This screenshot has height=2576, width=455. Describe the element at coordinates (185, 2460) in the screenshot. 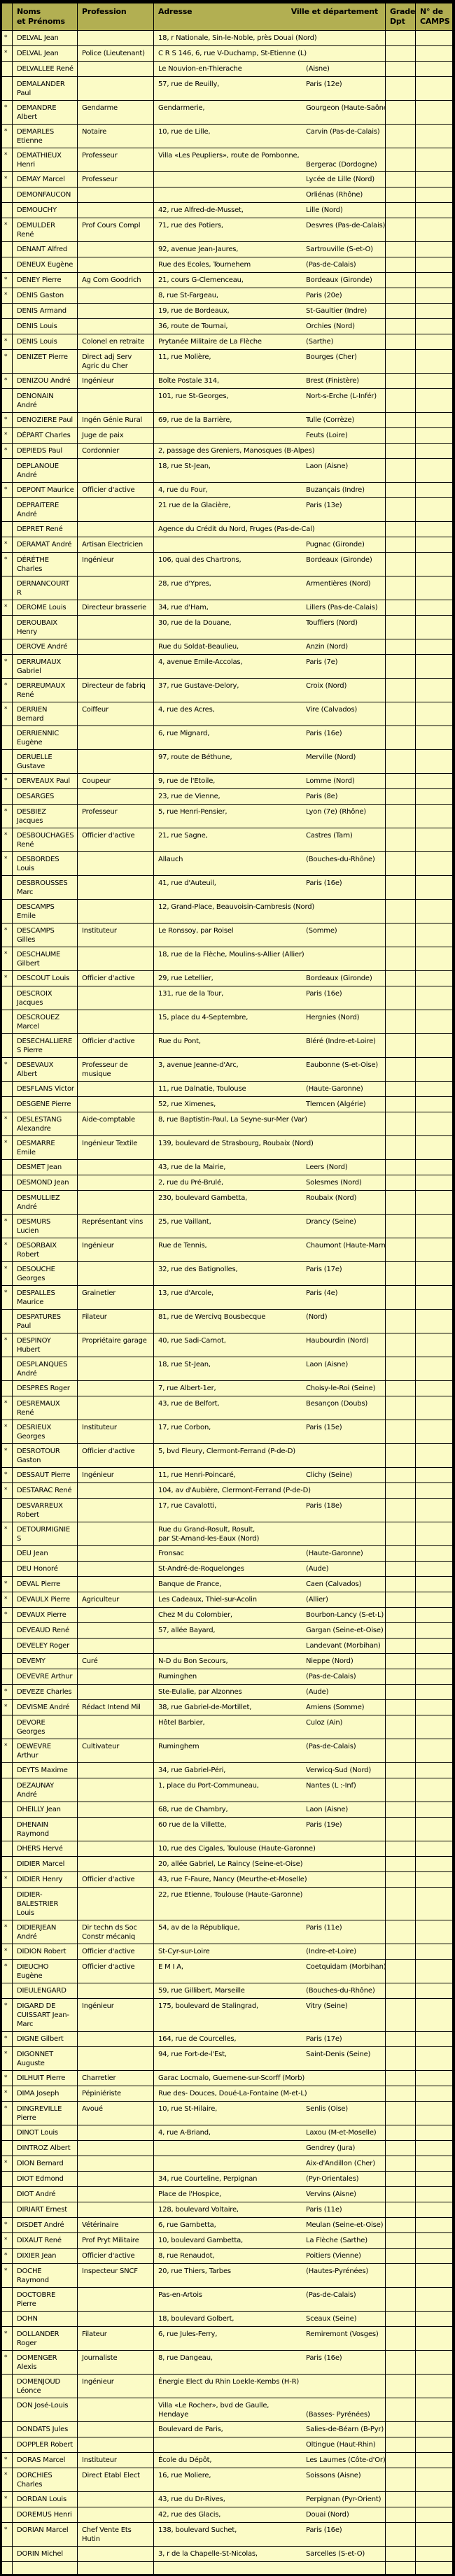

I see `person-address: École du Dépôt,` at that location.